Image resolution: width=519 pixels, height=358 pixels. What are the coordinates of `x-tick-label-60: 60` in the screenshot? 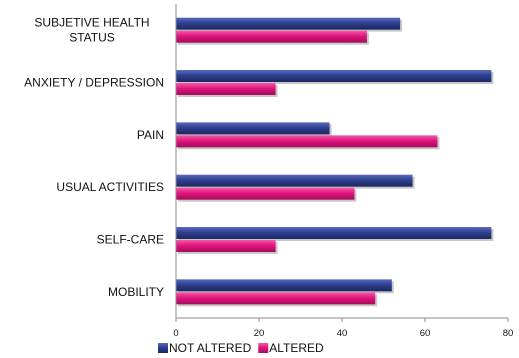 It's located at (425, 333).